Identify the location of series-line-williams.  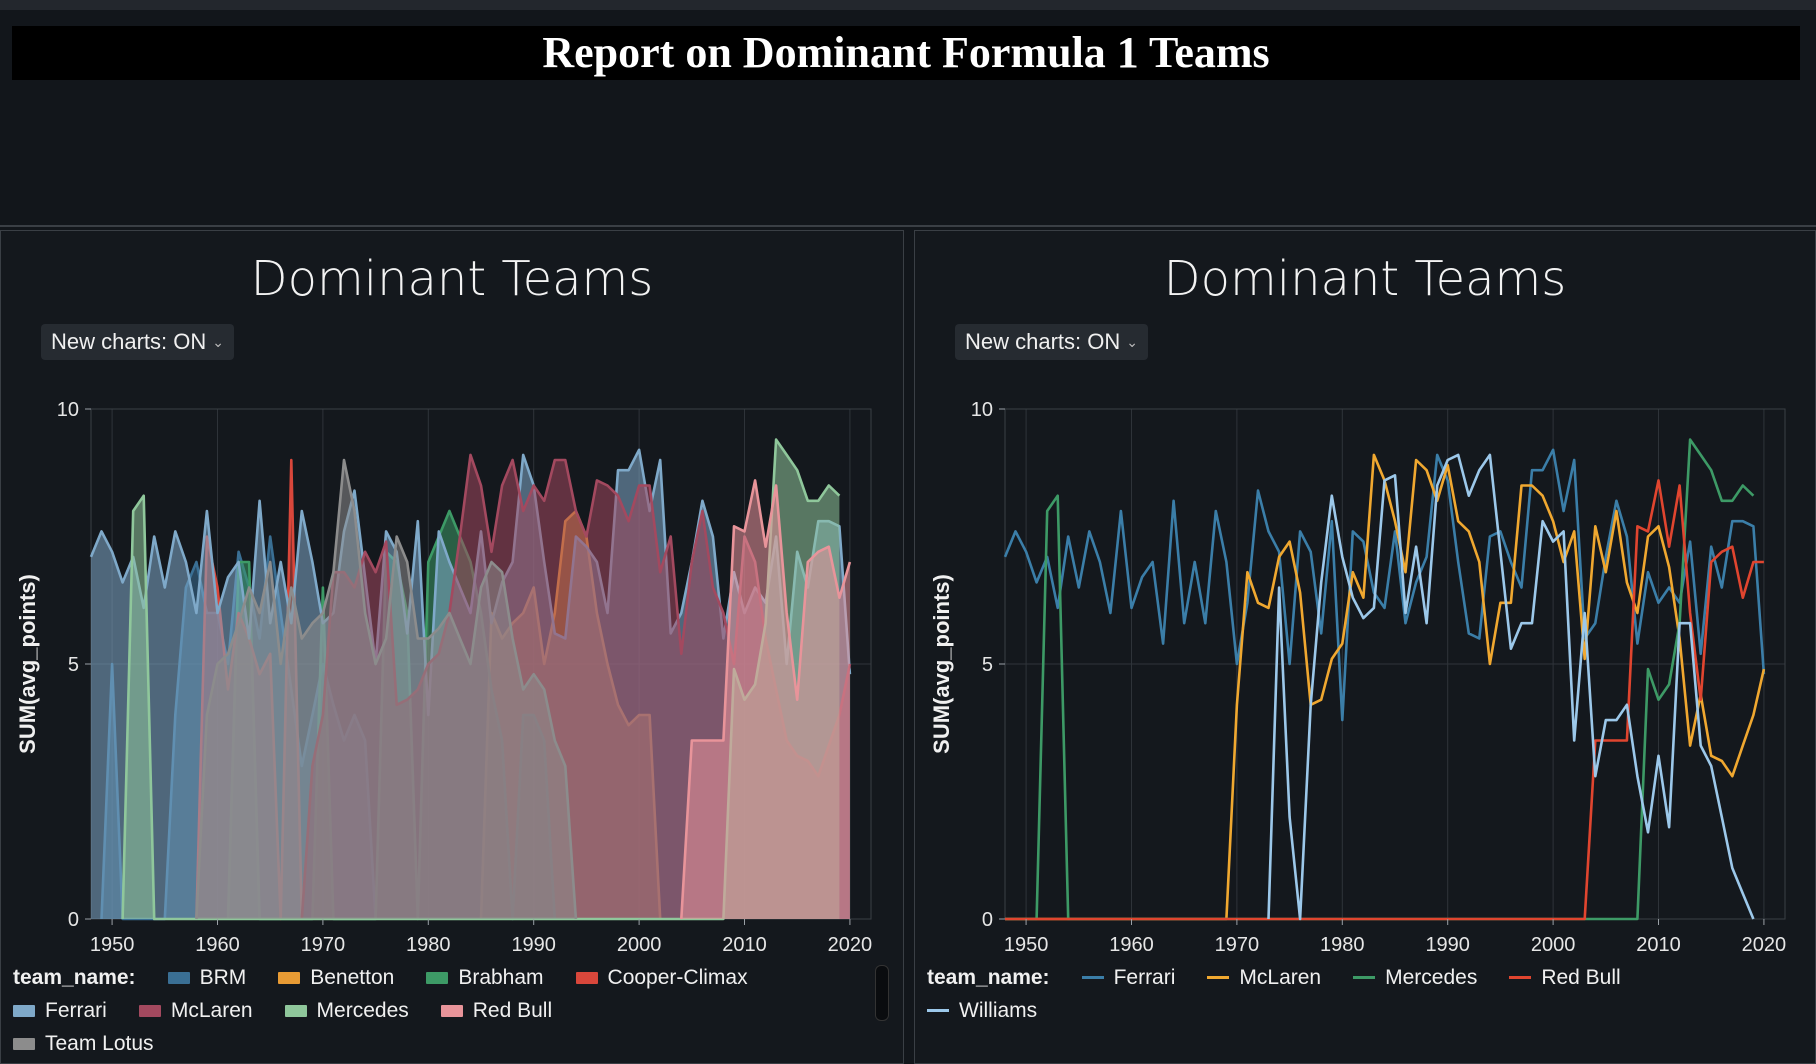
(1511, 687).